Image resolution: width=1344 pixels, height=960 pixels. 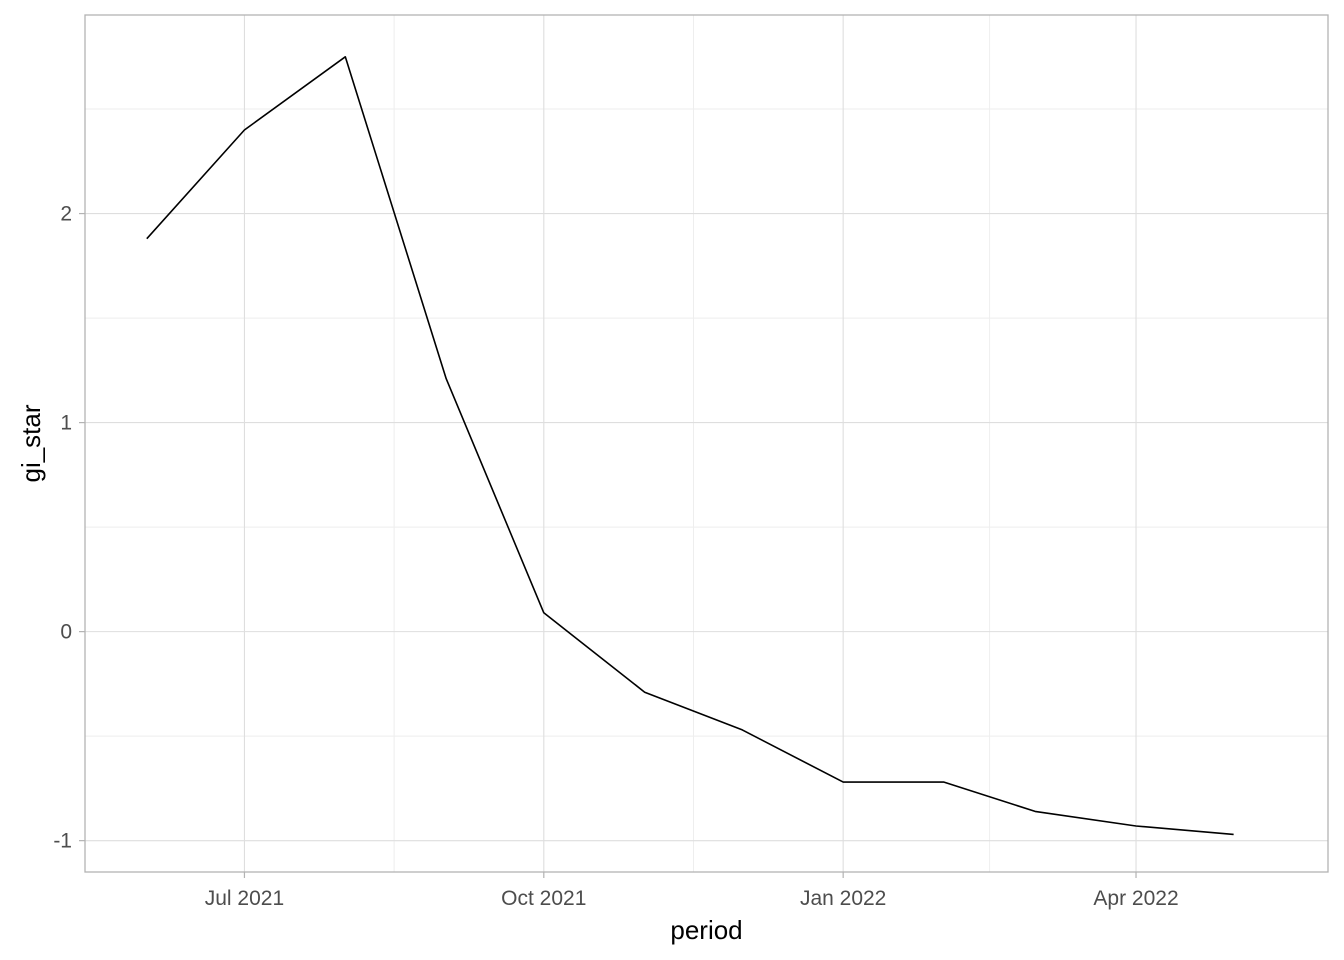 I want to click on y-tick-label: -1, so click(x=62, y=841).